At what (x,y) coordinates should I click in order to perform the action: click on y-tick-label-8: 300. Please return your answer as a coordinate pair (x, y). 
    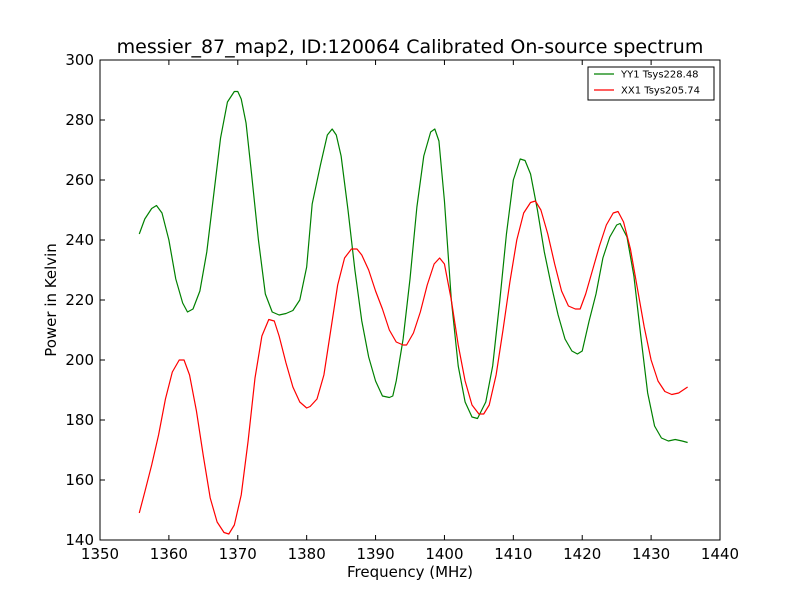
    Looking at the image, I should click on (79, 60).